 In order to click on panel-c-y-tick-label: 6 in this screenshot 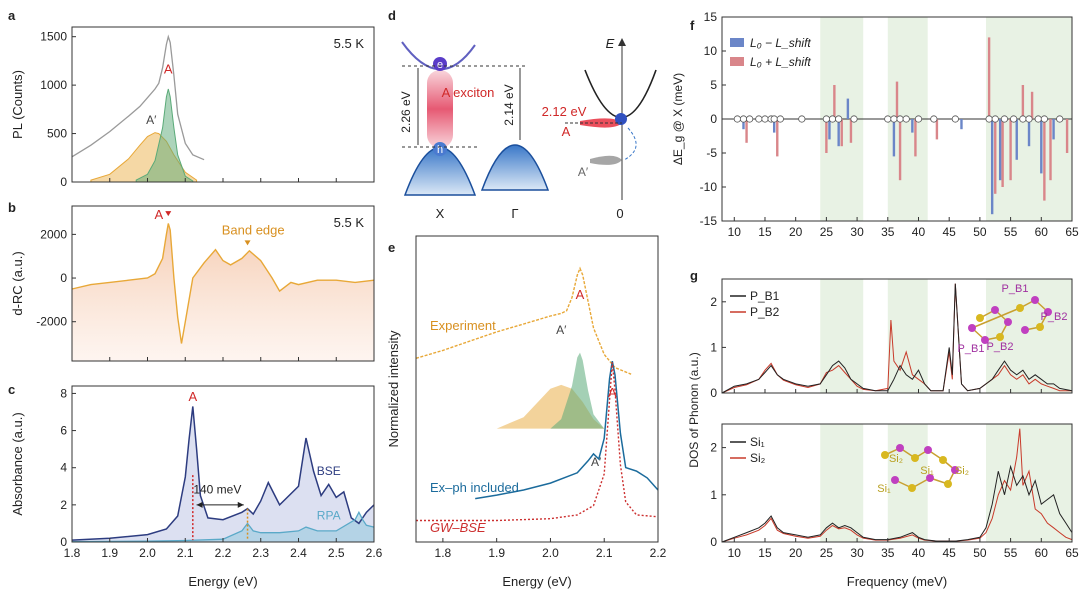, I will do `click(63, 431)`.